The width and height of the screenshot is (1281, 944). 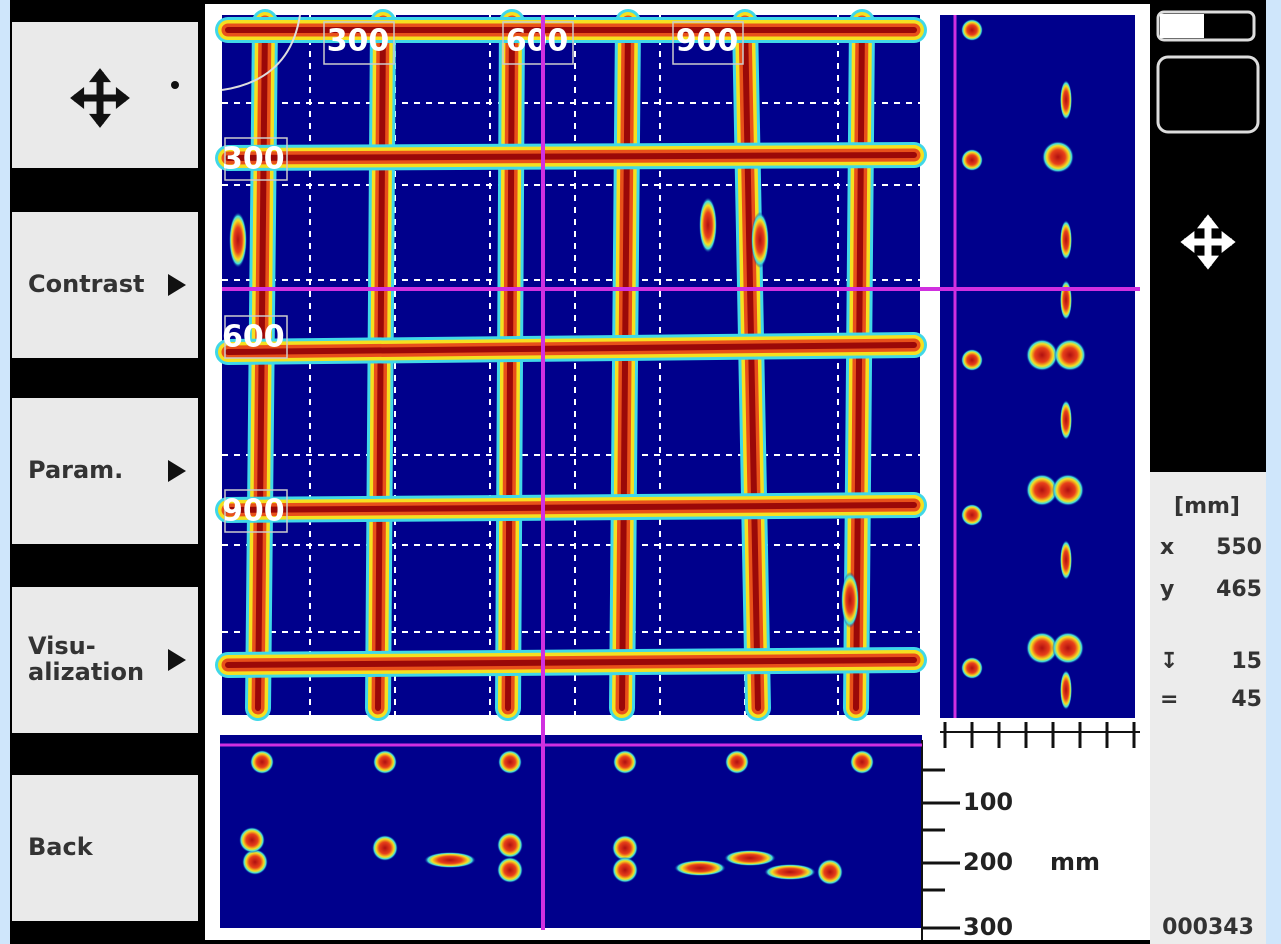 What do you see at coordinates (1208, 927) in the screenshot?
I see `counter: 000343` at bounding box center [1208, 927].